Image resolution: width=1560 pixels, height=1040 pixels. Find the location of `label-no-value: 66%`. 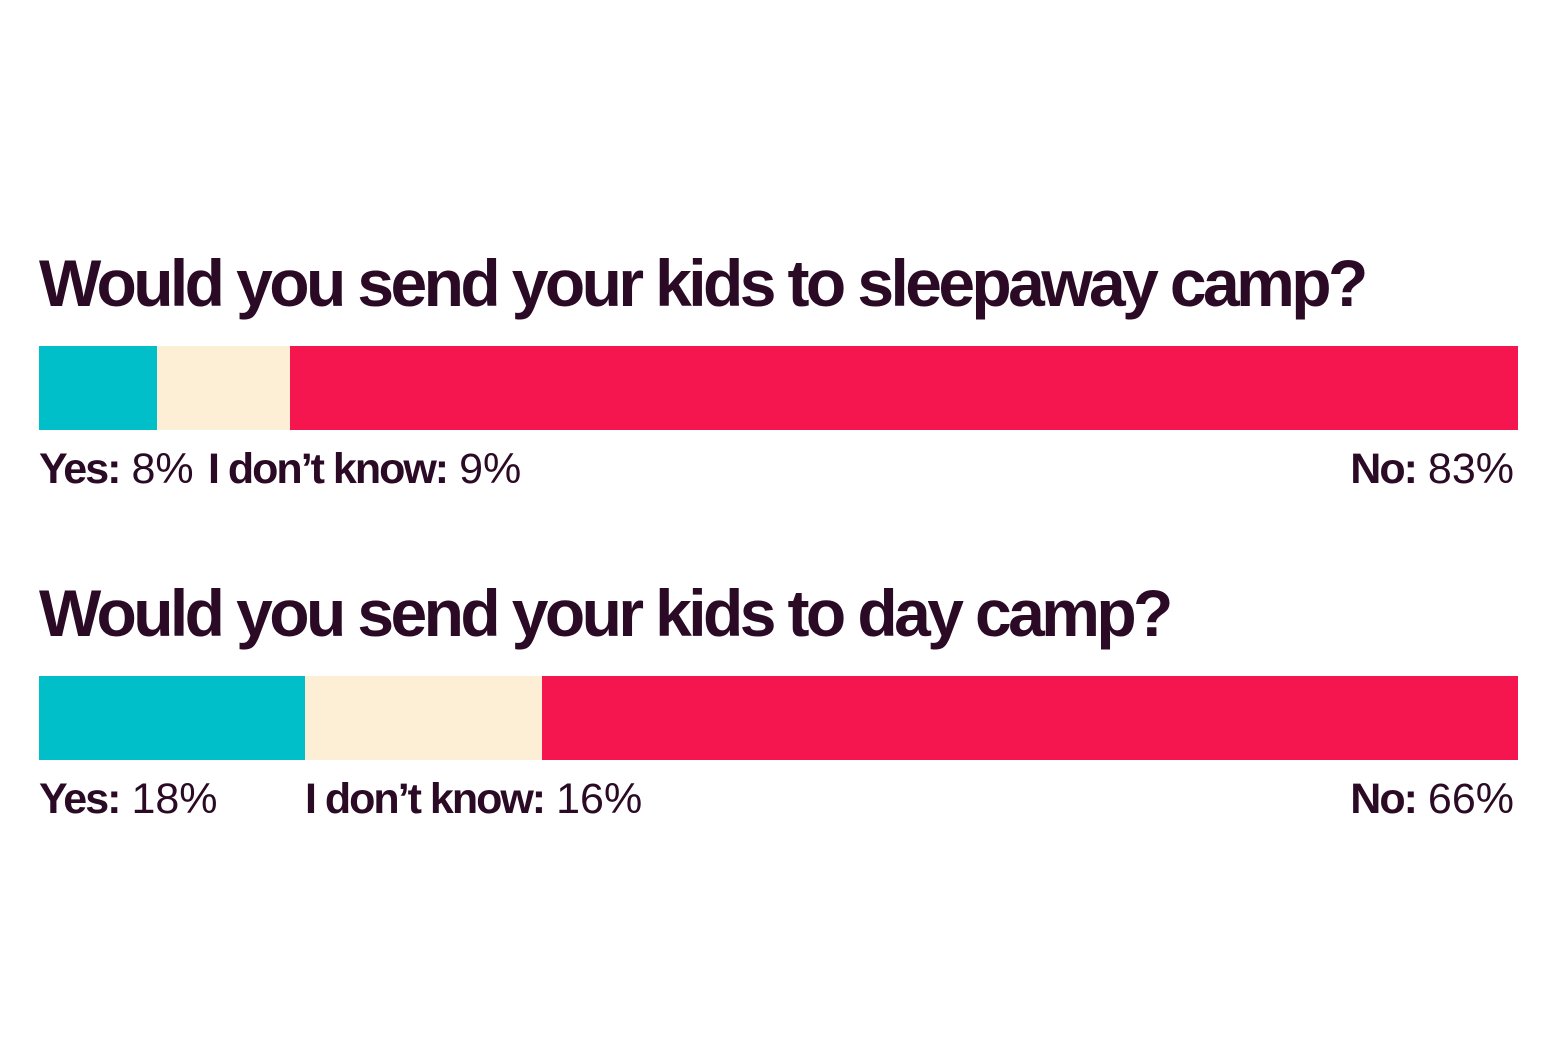

label-no-value: 66% is located at coordinates (1470, 799).